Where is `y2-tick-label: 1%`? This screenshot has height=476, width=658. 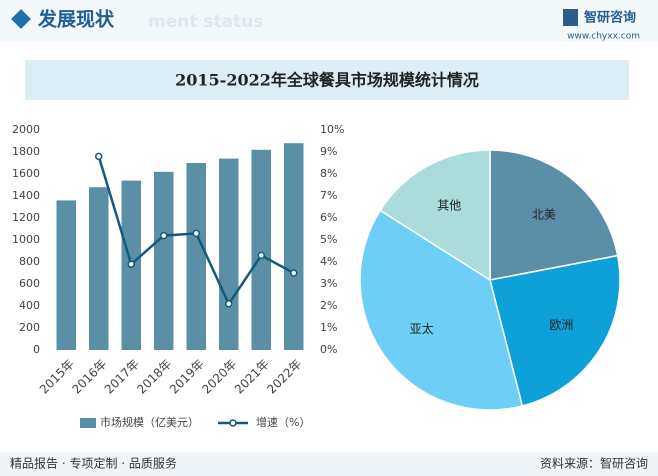
y2-tick-label: 1% is located at coordinates (328, 327).